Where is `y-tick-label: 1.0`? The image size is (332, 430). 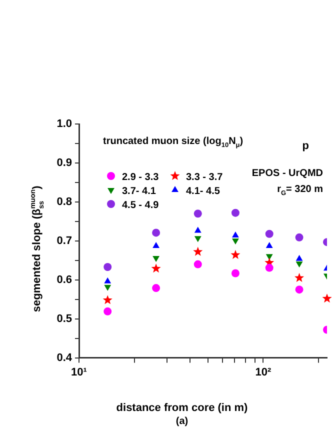
y-tick-label: 1.0 is located at coordinates (64, 124).